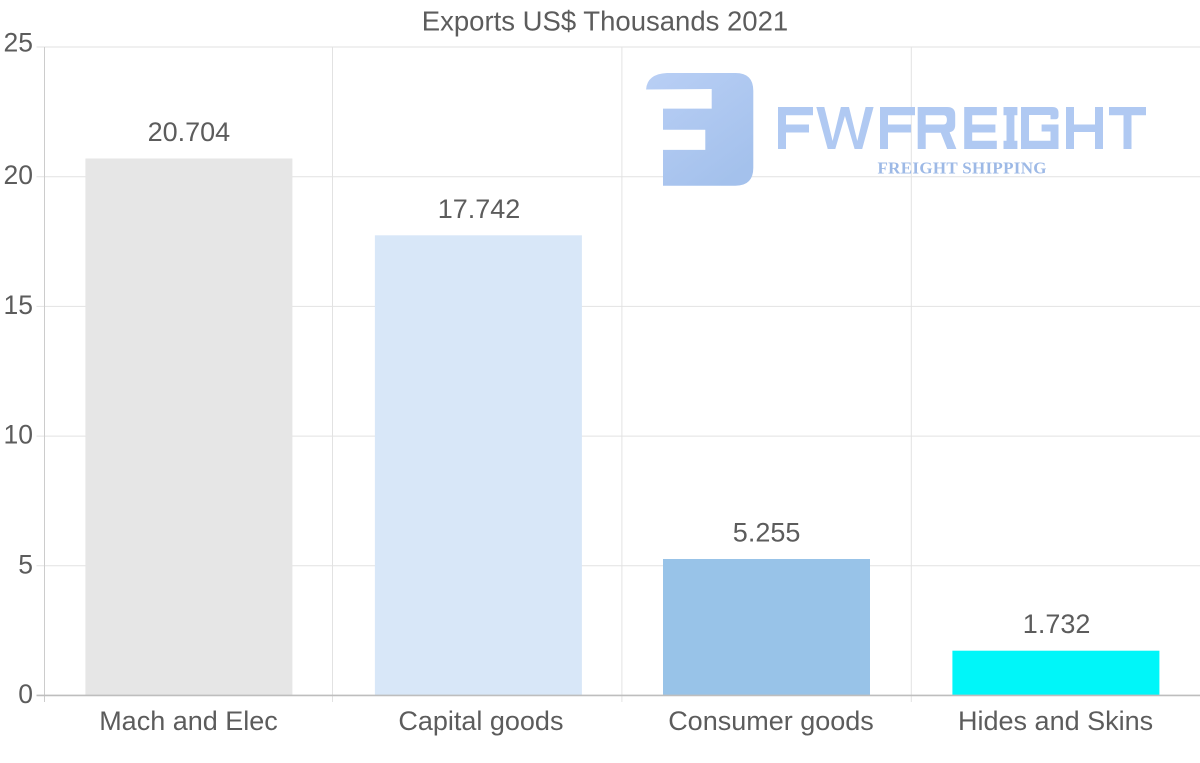  What do you see at coordinates (25, 694) in the screenshot?
I see `svg-text: 0` at bounding box center [25, 694].